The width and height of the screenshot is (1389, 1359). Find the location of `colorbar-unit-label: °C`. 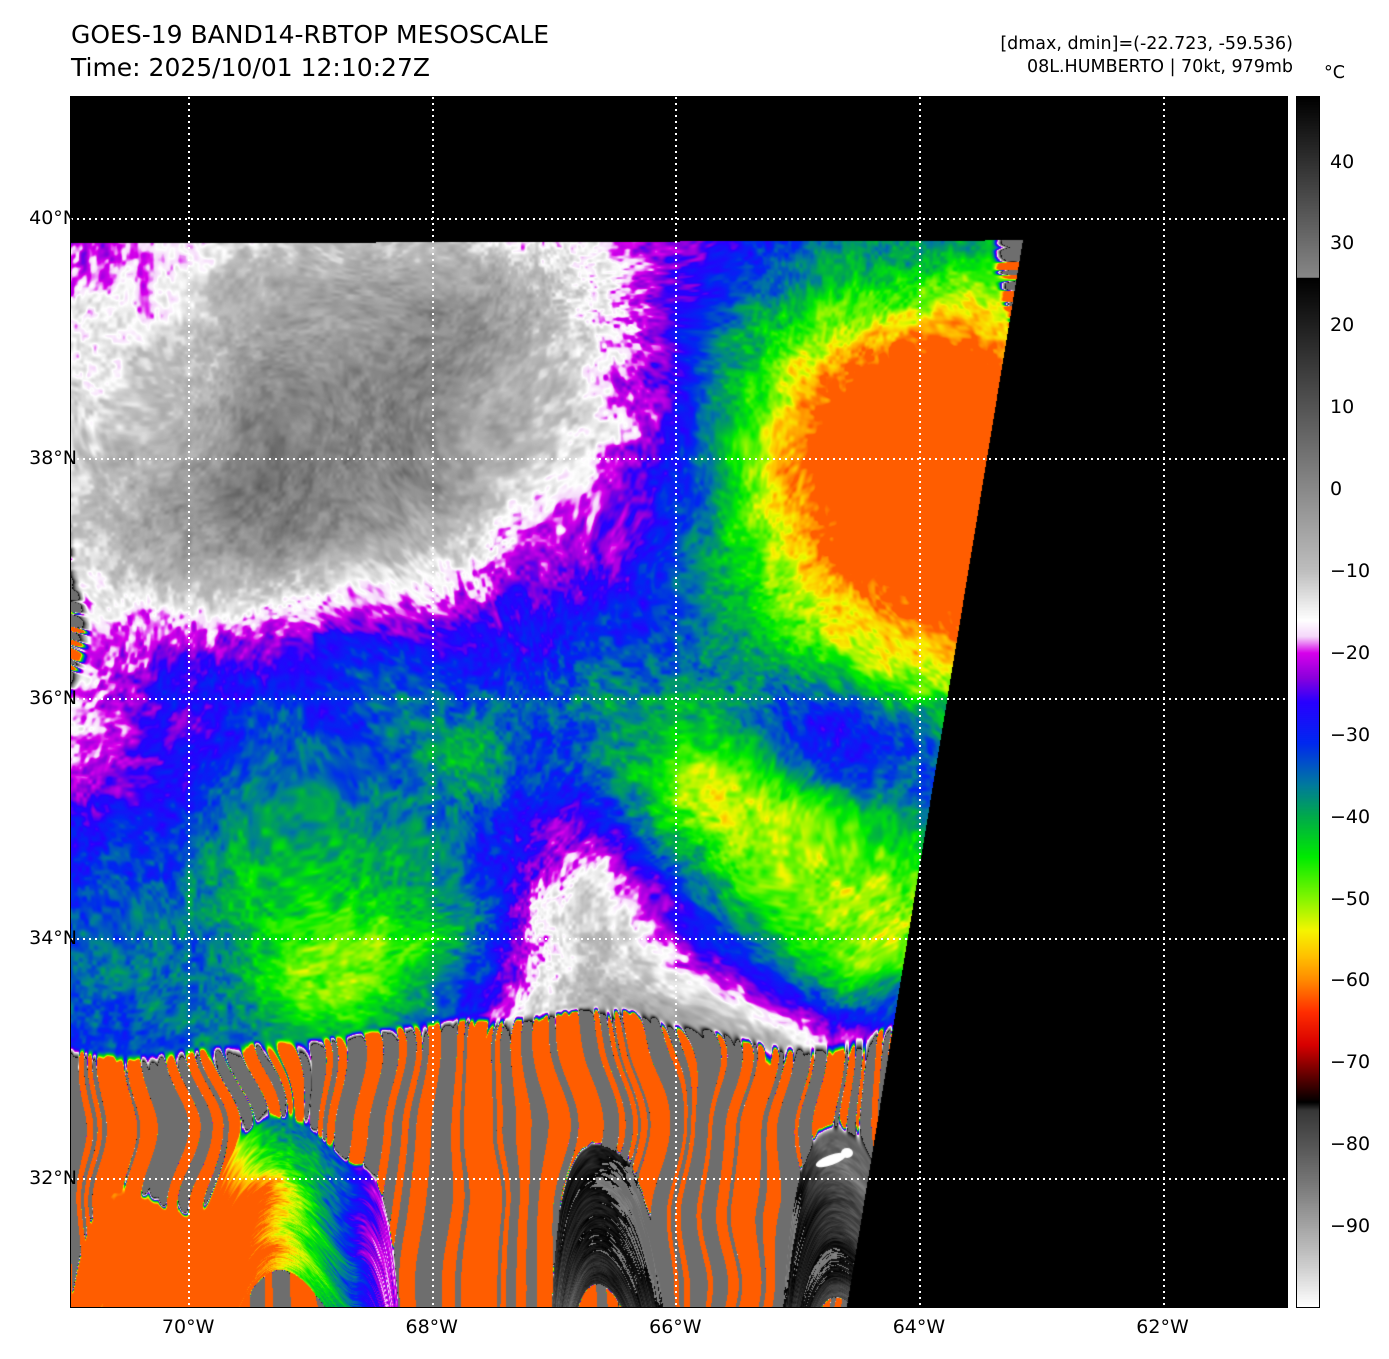

colorbar-unit-label: °C is located at coordinates (1334, 73).